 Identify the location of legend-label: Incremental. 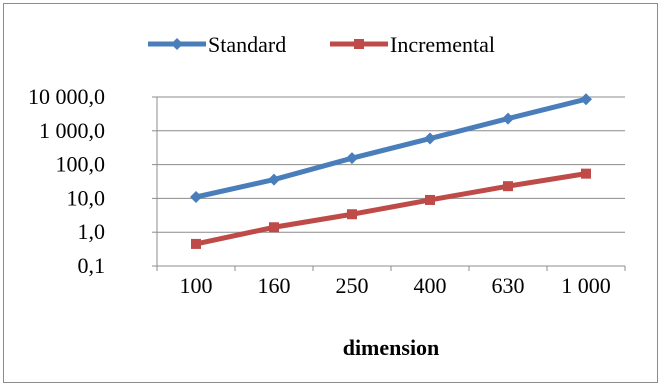
(442, 44).